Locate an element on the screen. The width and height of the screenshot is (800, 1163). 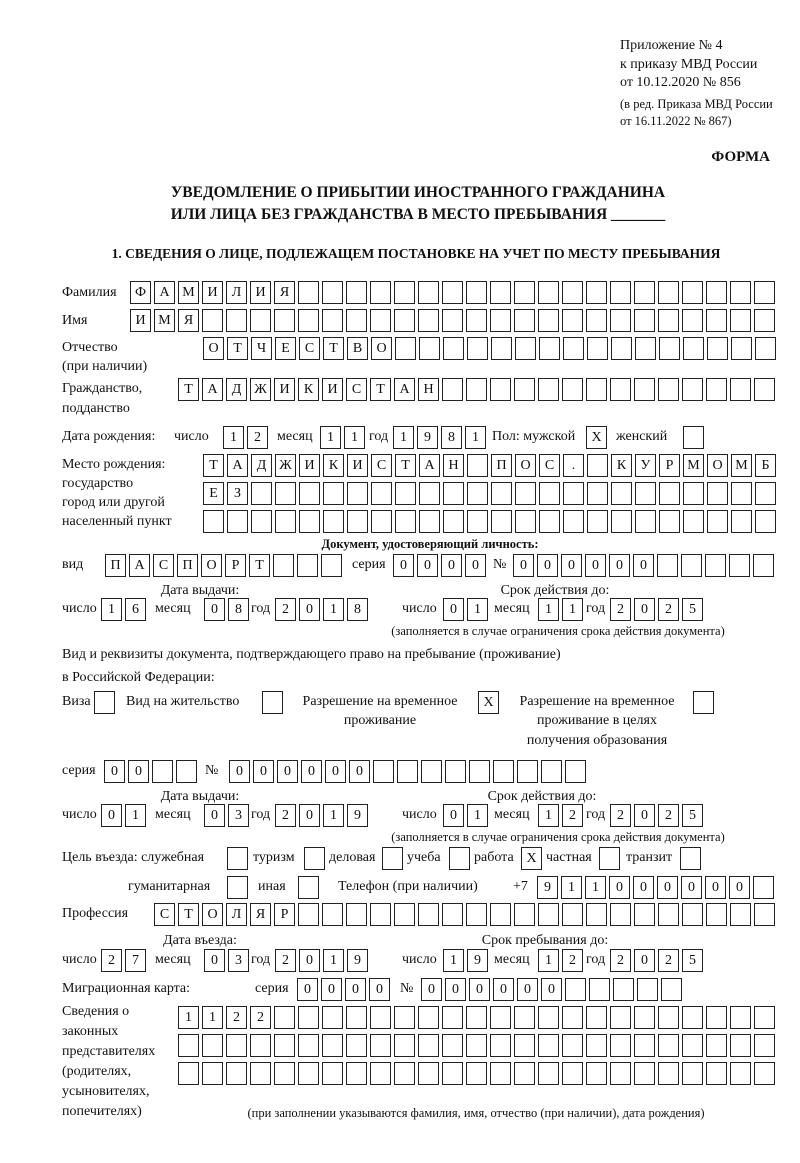
char-cell: К is located at coordinates (308, 389).